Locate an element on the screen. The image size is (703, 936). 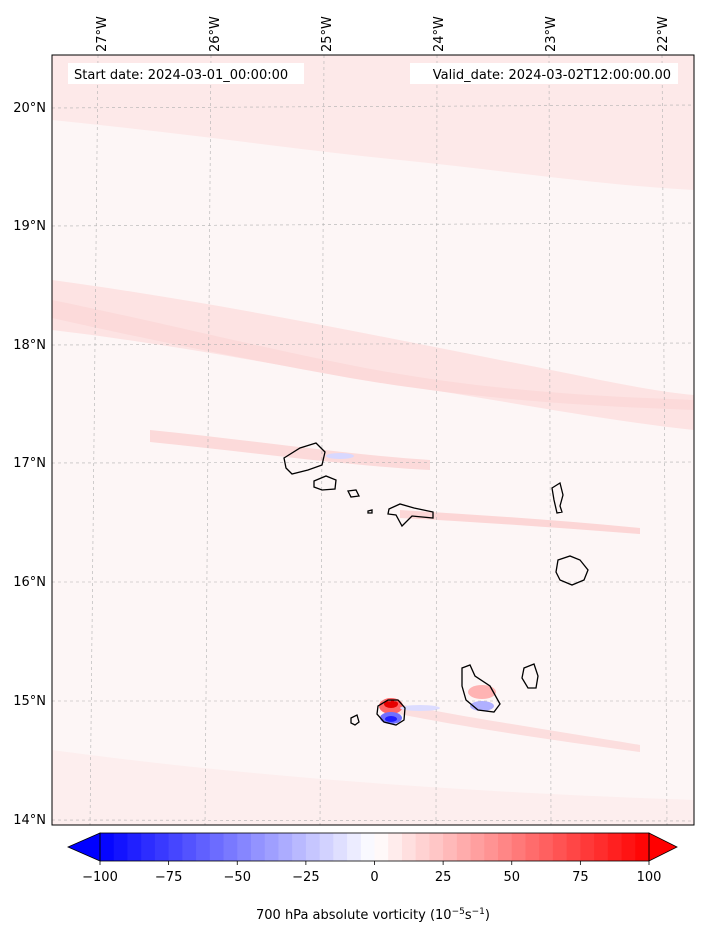
island-santa-luzia is located at coordinates (353, 493).